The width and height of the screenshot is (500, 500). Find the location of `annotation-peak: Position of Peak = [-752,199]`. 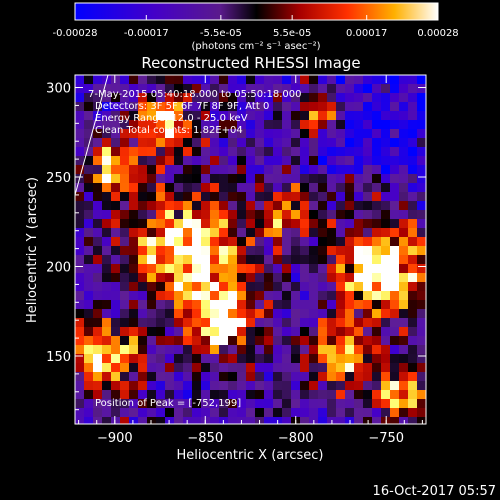

annotation-peak: Position of Peak = [-752,199] is located at coordinates (168, 403).